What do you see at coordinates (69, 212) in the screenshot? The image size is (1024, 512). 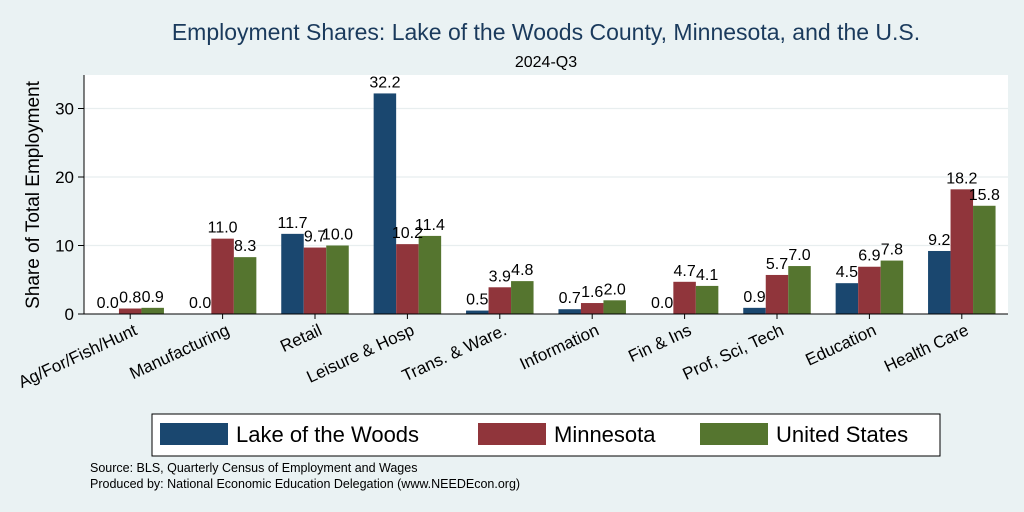 I see `y-ticks: 0 10 20 30` at bounding box center [69, 212].